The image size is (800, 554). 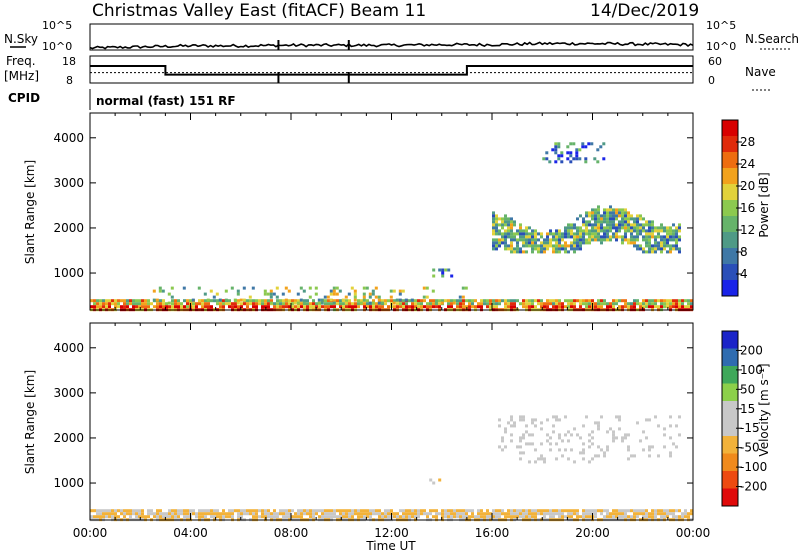 What do you see at coordinates (747, 164) in the screenshot?
I see `colorbar-tick-label: 24` at bounding box center [747, 164].